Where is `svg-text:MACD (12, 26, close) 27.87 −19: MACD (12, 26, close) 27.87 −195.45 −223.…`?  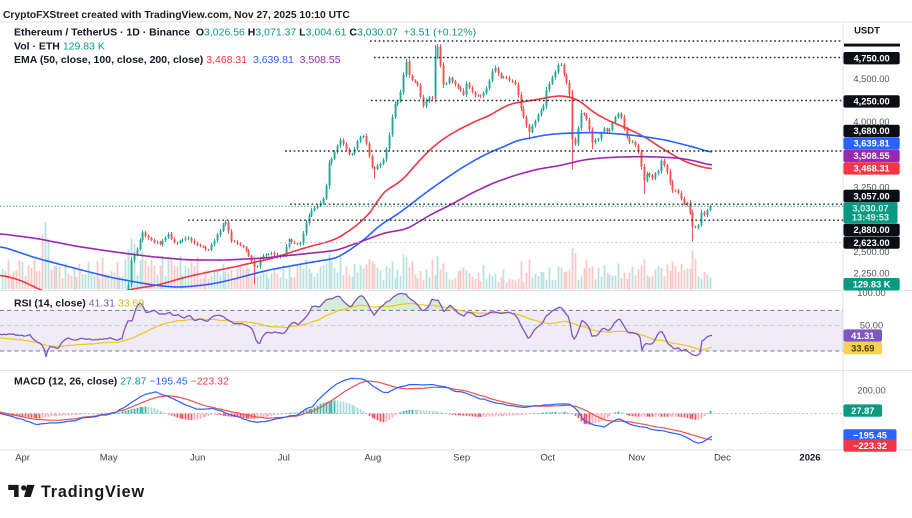 svg-text:MACD (12, 26, close) 27.87 −19: MACD (12, 26, close) 27.87 −195.45 −223.… is located at coordinates (121, 382).